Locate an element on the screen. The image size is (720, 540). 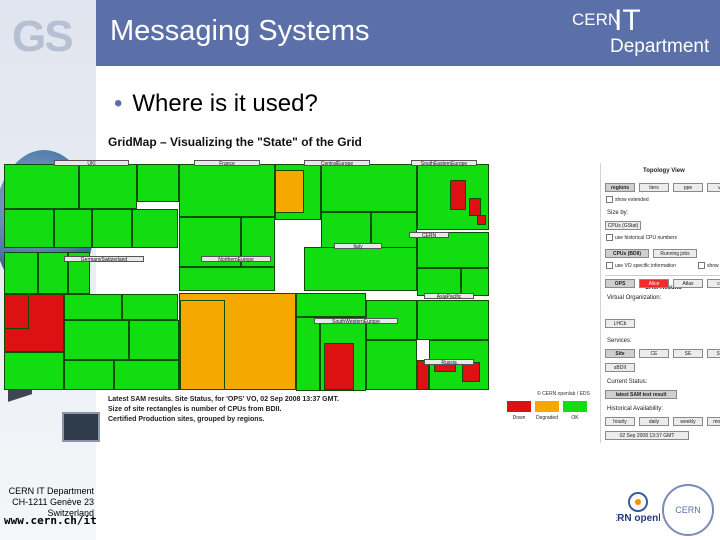
topology-title: Topology View is located at coordinates (664, 171).